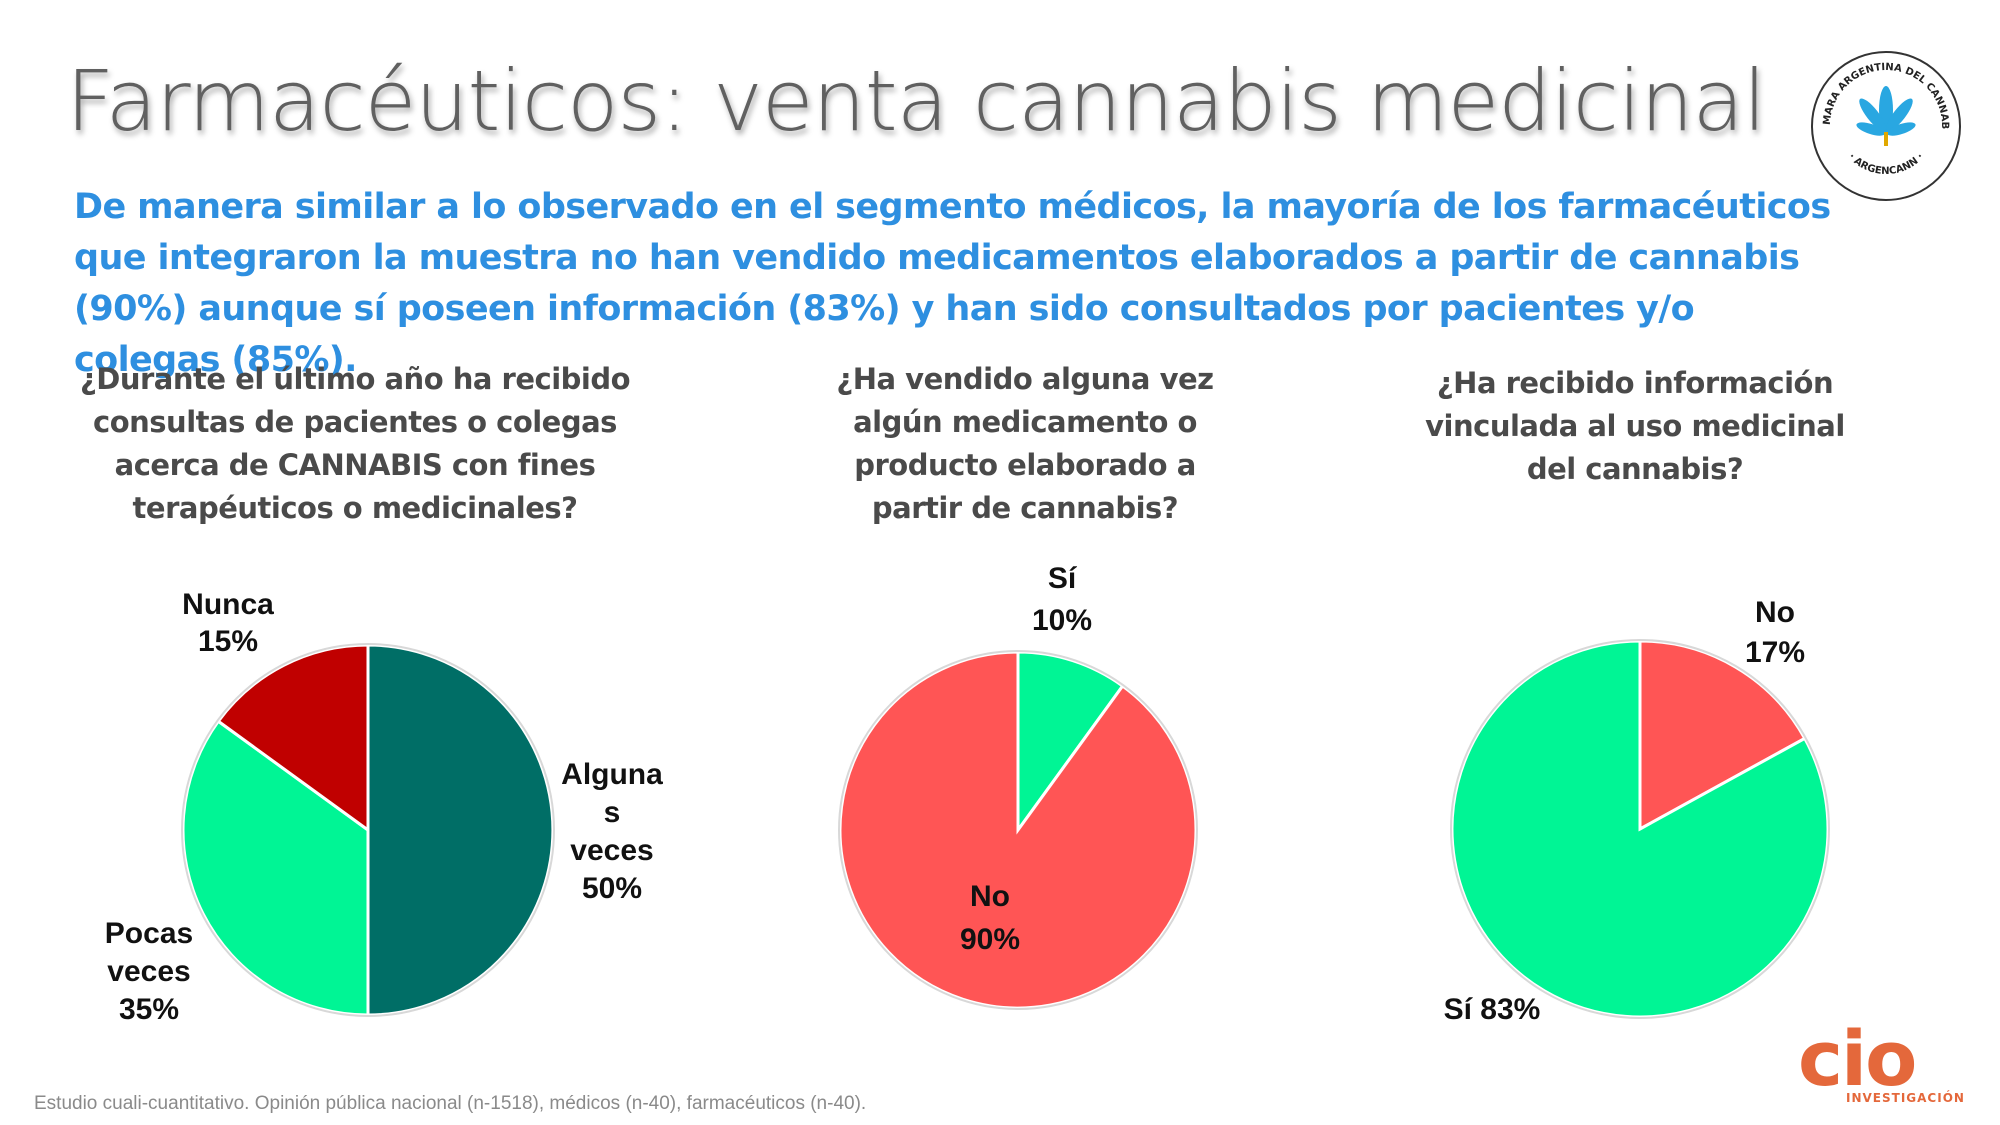 This screenshot has height=1125, width=2000. Describe the element at coordinates (1070, 742) in the screenshot. I see `pie-slice-venta-si` at that location.